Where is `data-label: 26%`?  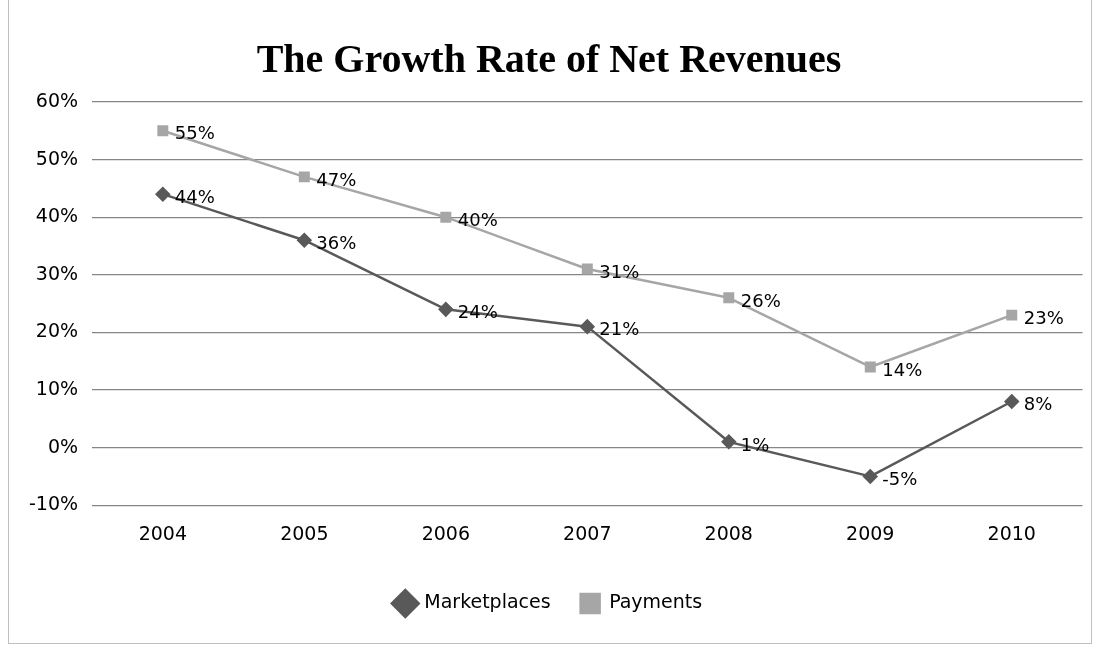 data-label: 26% is located at coordinates (760, 300).